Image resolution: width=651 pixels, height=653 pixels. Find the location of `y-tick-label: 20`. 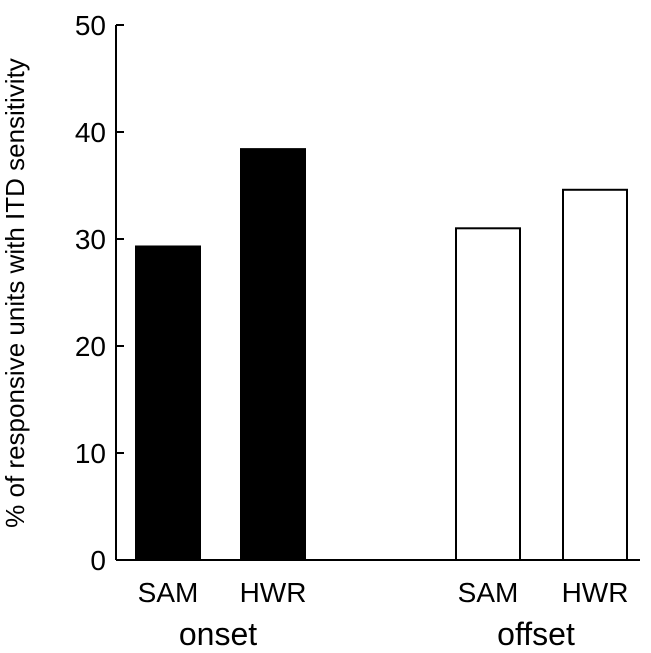

y-tick-label: 20 is located at coordinates (90, 346).